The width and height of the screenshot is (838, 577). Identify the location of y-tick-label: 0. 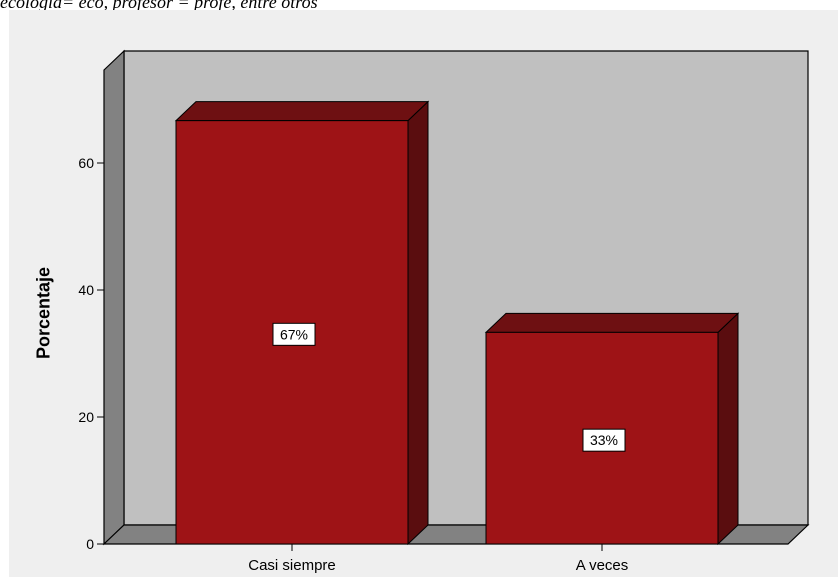
(90, 544).